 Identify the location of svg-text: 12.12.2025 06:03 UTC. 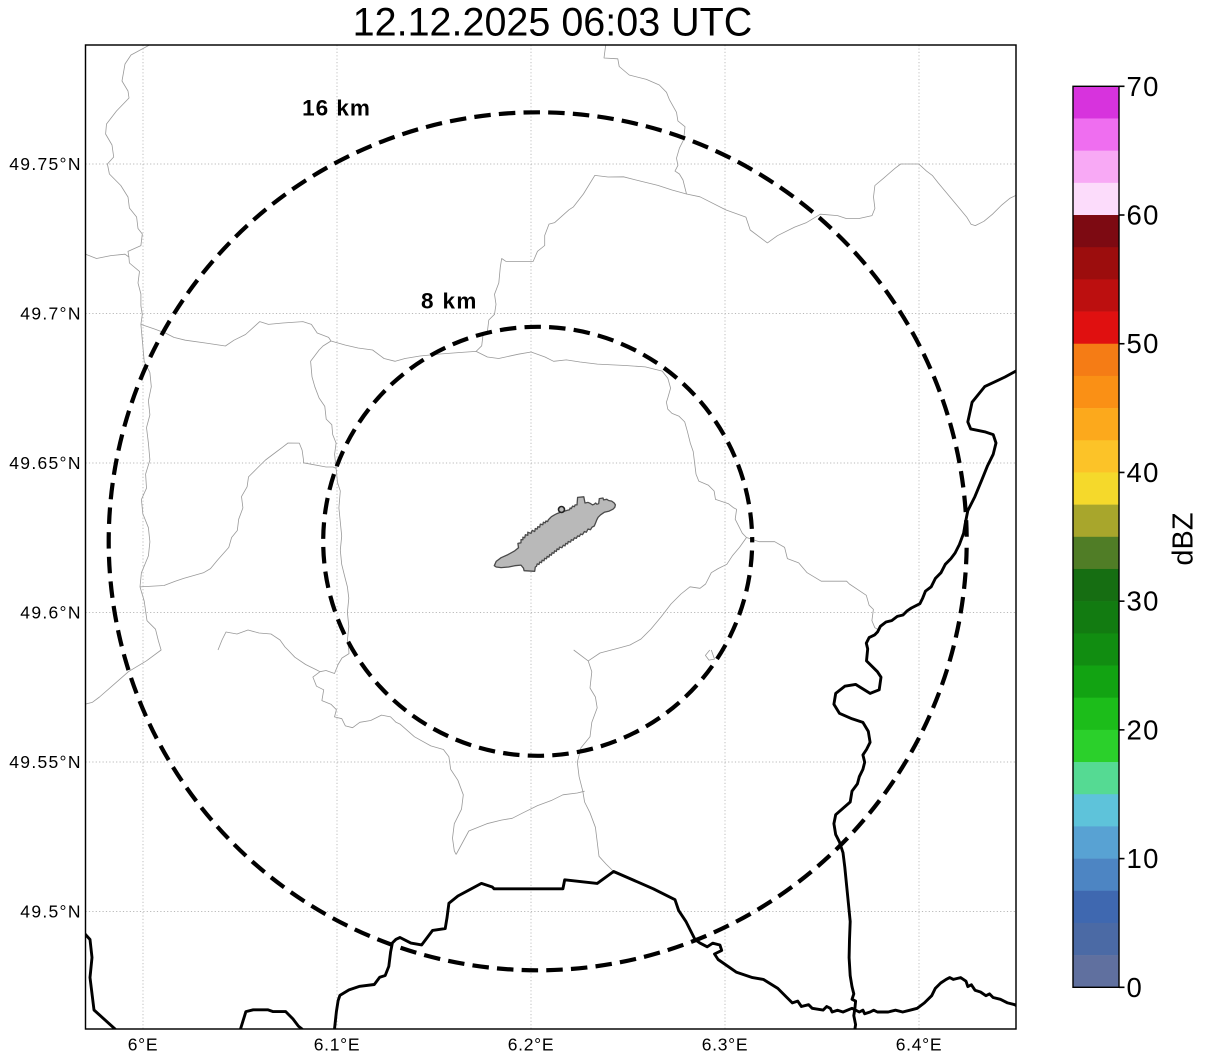
(553, 23).